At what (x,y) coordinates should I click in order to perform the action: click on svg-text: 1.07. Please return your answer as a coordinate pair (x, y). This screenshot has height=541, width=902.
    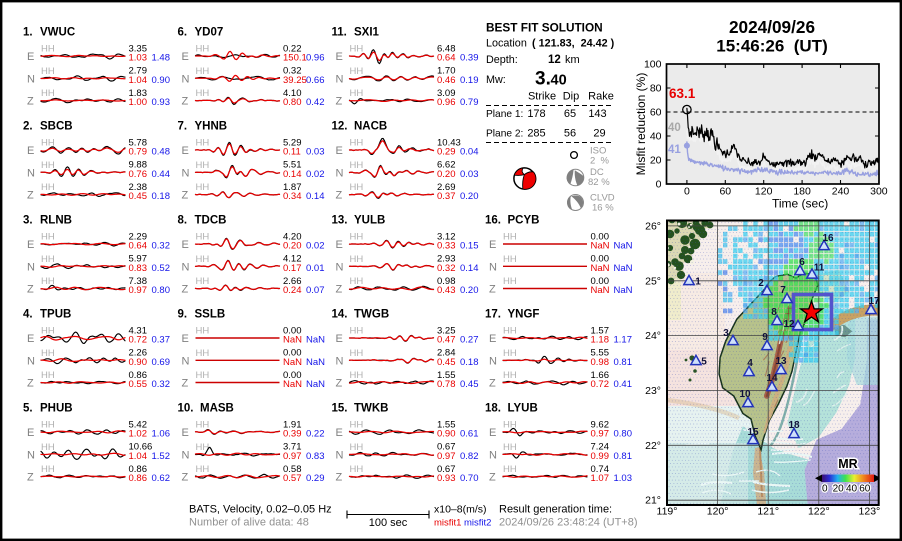
    Looking at the image, I should click on (600, 478).